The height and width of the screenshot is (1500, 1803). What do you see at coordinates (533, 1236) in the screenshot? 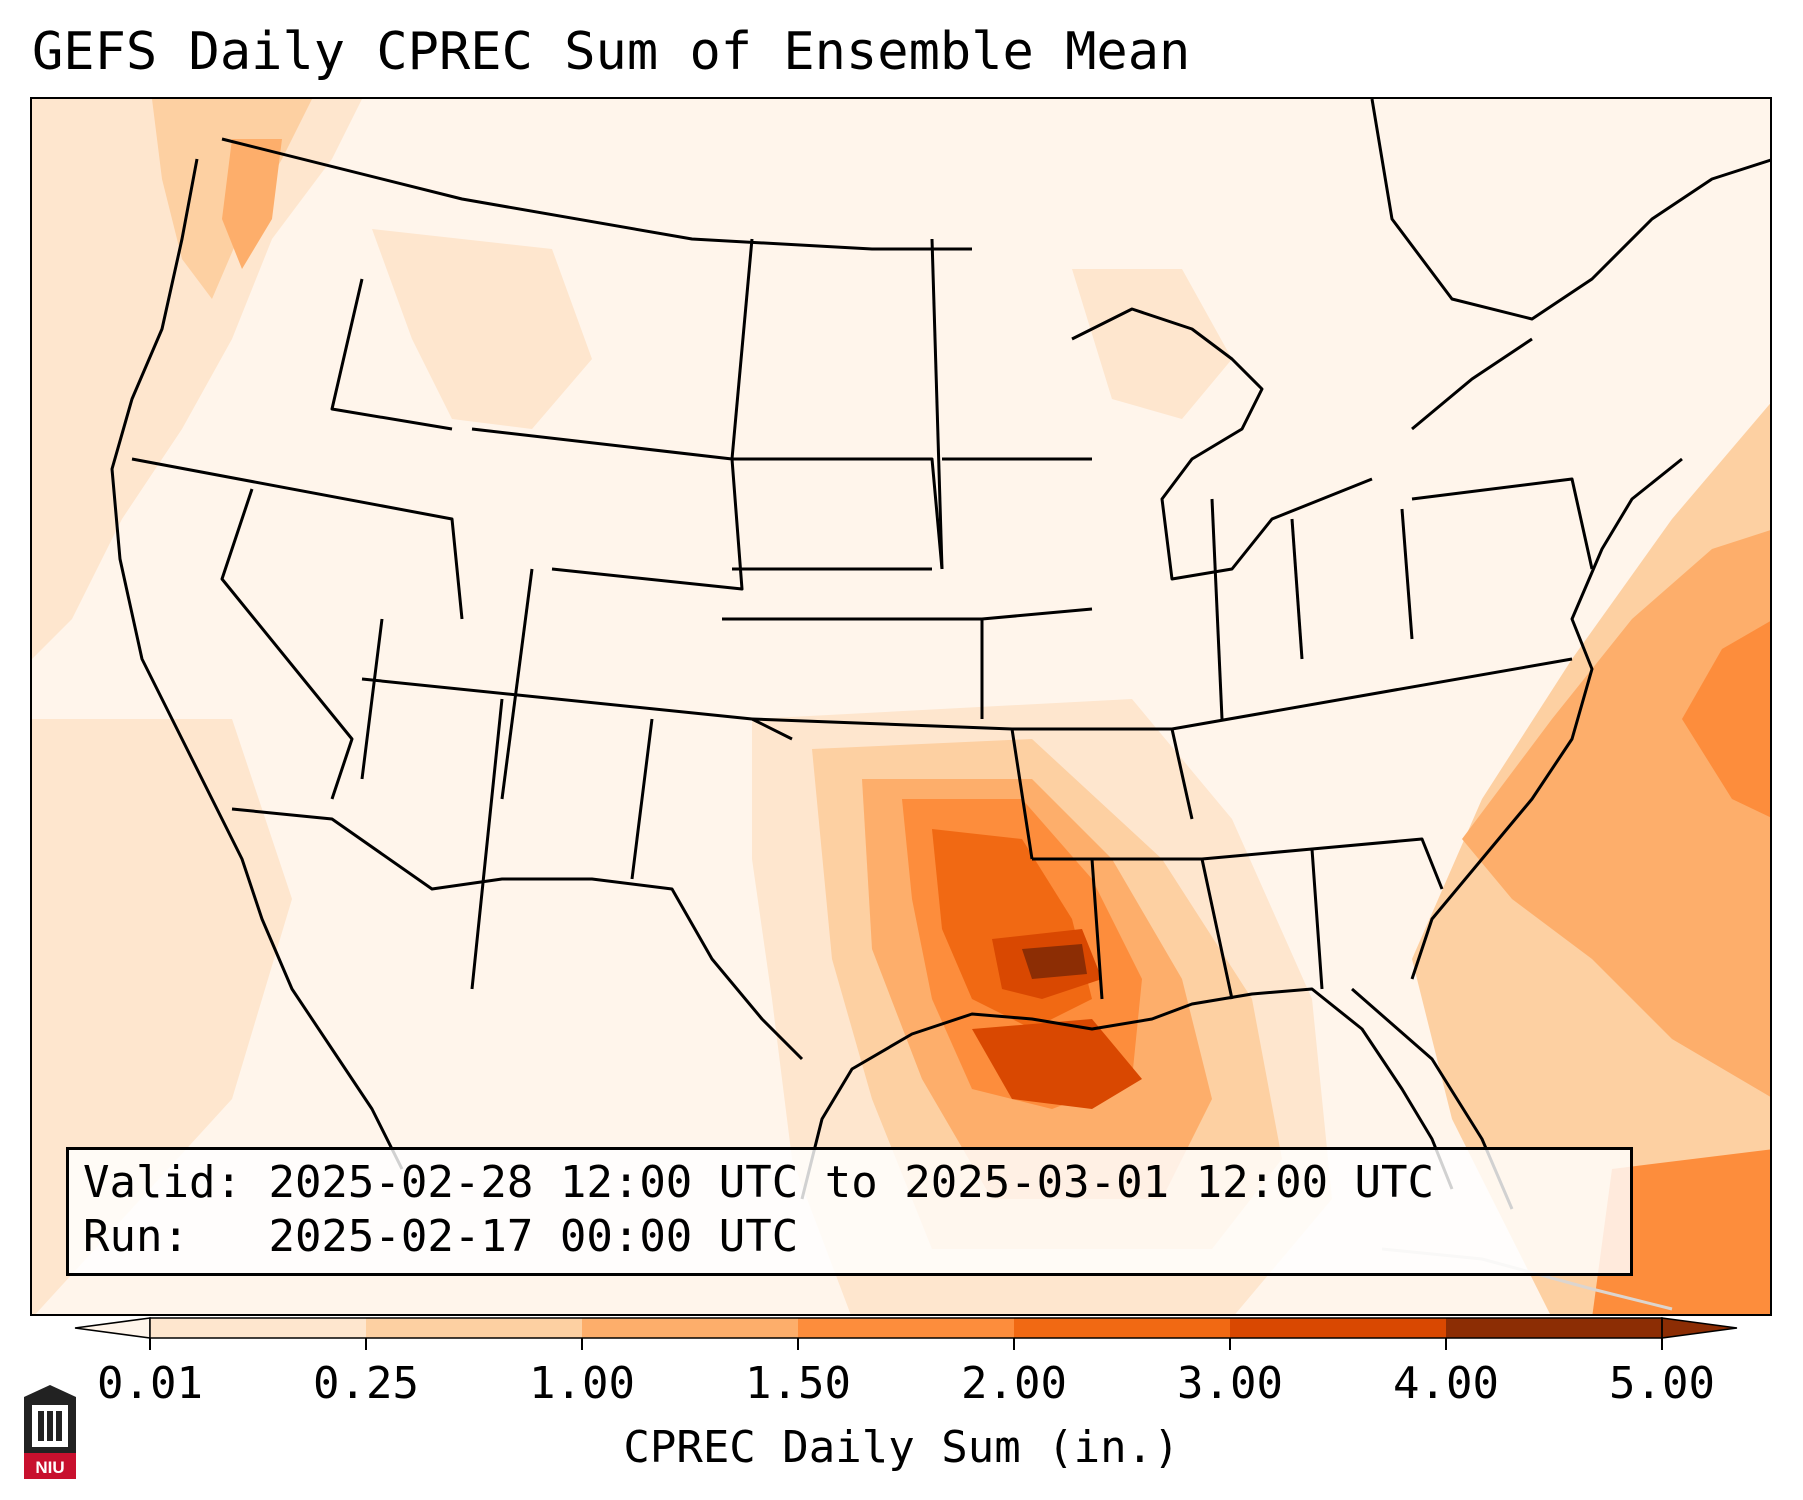
I see `run-value: 2025-02-17 00:00 UTC` at bounding box center [533, 1236].